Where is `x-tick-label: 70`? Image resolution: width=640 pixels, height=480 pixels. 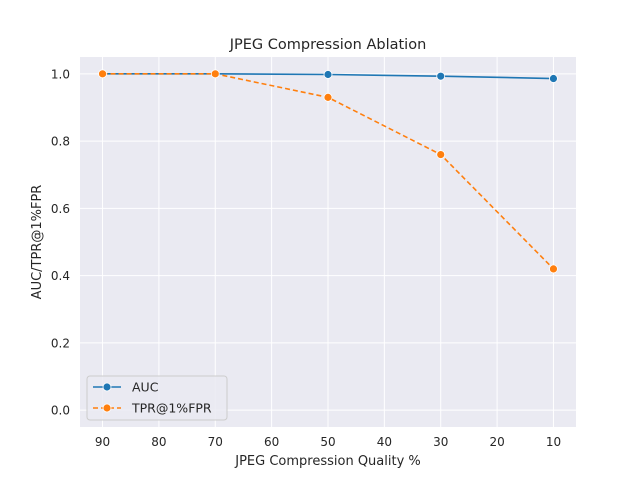
x-tick-label: 70 is located at coordinates (215, 442).